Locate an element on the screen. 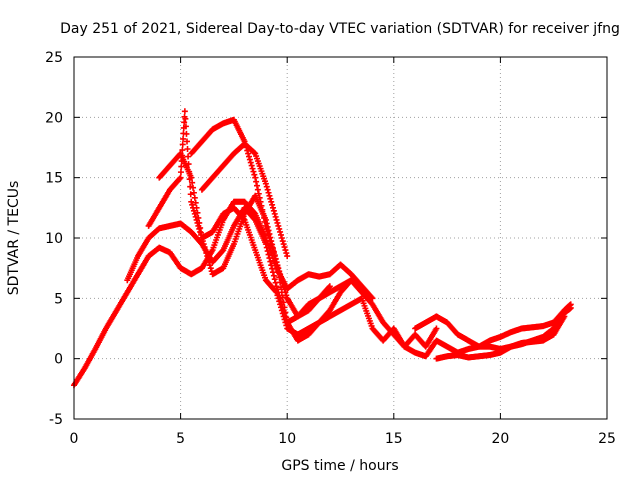 Image resolution: width=640 pixels, height=480 pixels. y-tick-label: 15 is located at coordinates (54, 179).